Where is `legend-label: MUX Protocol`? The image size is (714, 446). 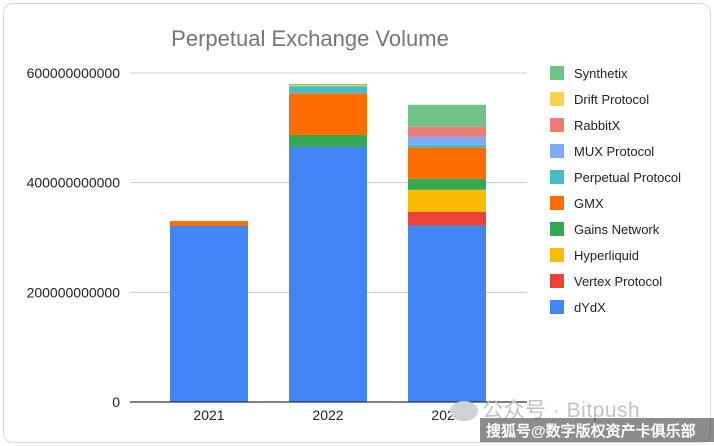 legend-label: MUX Protocol is located at coordinates (614, 151).